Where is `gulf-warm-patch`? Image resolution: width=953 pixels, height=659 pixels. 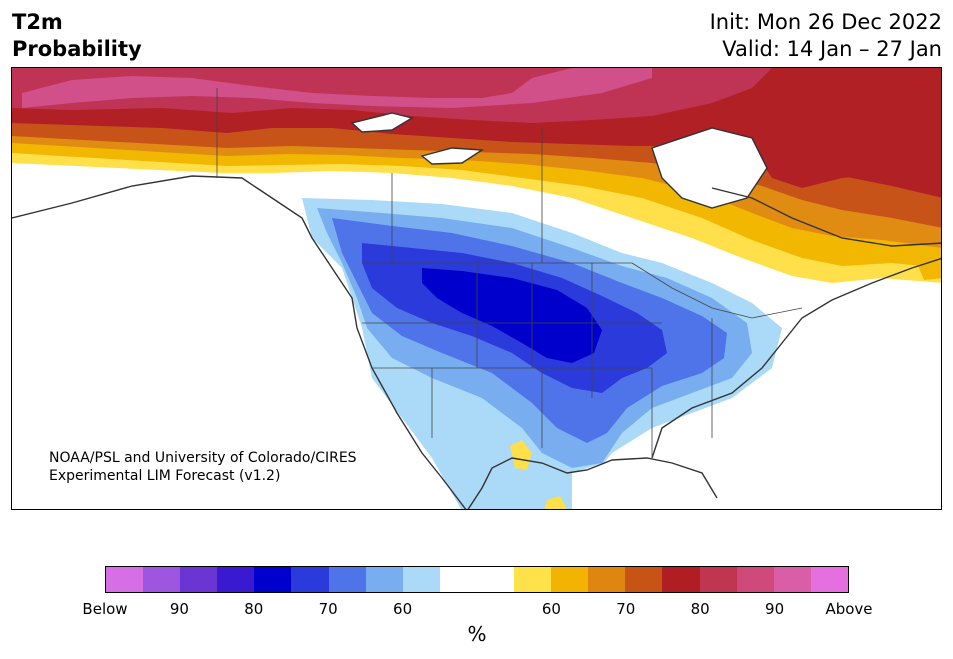 gulf-warm-patch is located at coordinates (555, 502).